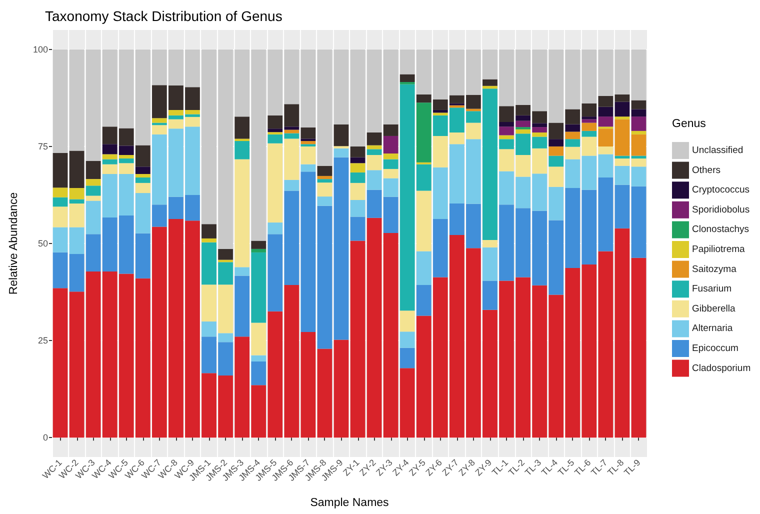  I want to click on y-tick-label: 100, so click(40, 49).